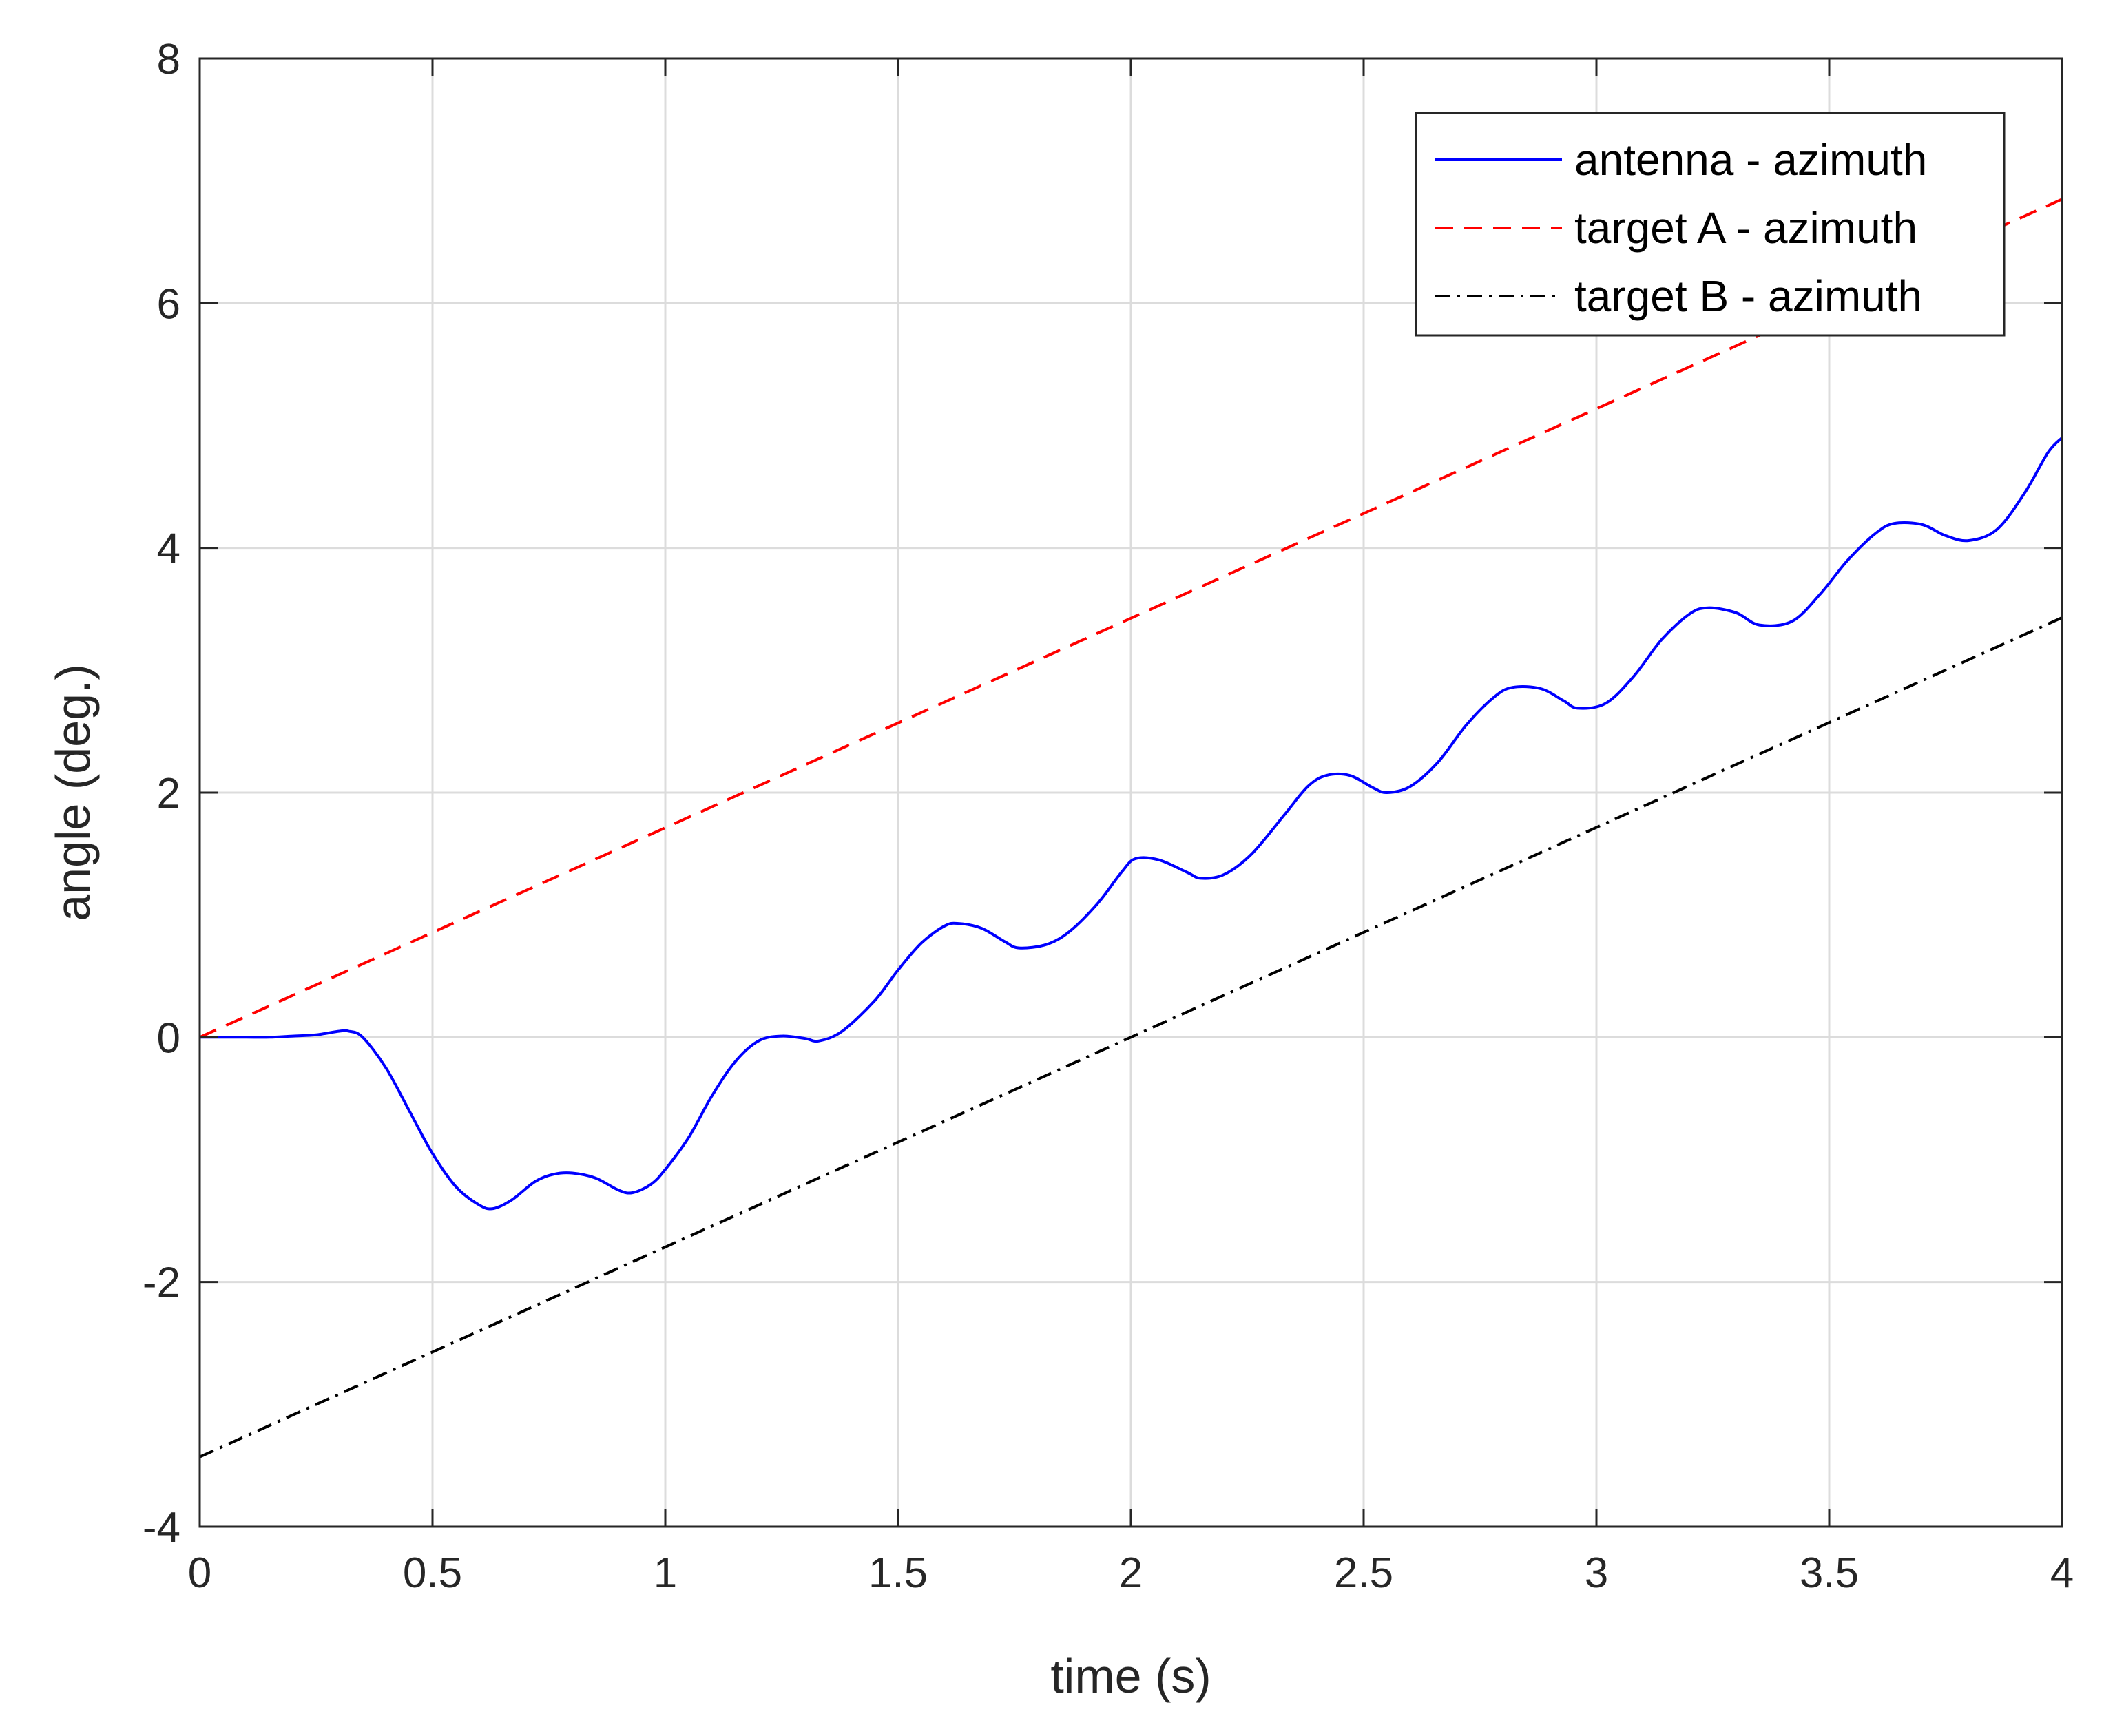 Image resolution: width=2104 pixels, height=1736 pixels. I want to click on y-axis-label: angle (deg.), so click(73, 792).